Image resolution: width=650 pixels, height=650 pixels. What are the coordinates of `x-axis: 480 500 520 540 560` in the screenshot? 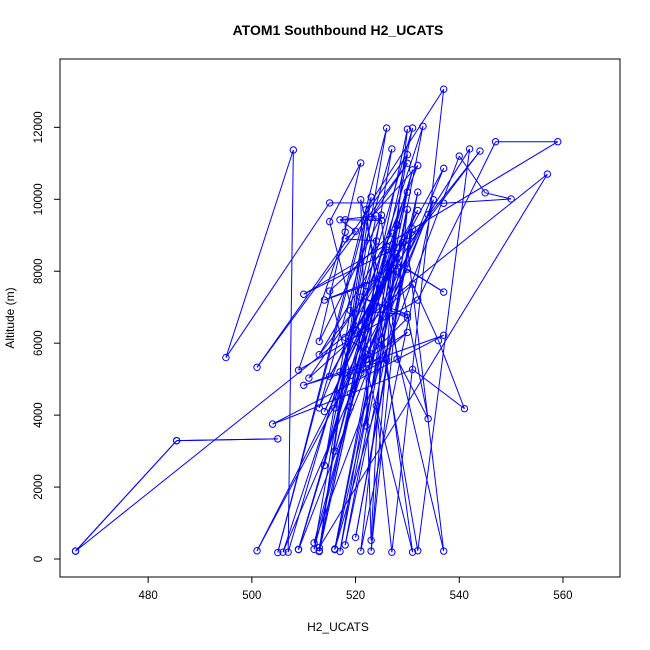 It's located at (356, 589).